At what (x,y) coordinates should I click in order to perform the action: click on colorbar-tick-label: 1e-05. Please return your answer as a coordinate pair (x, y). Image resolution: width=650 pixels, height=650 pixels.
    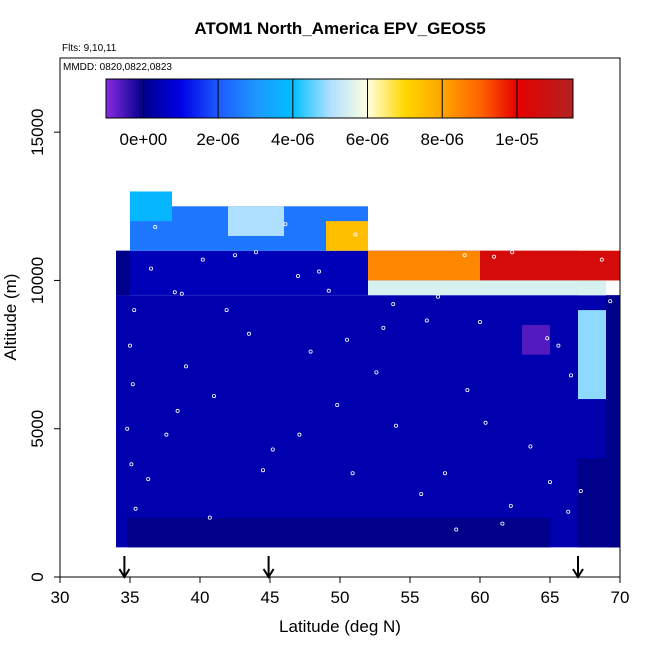
    Looking at the image, I should click on (516, 139).